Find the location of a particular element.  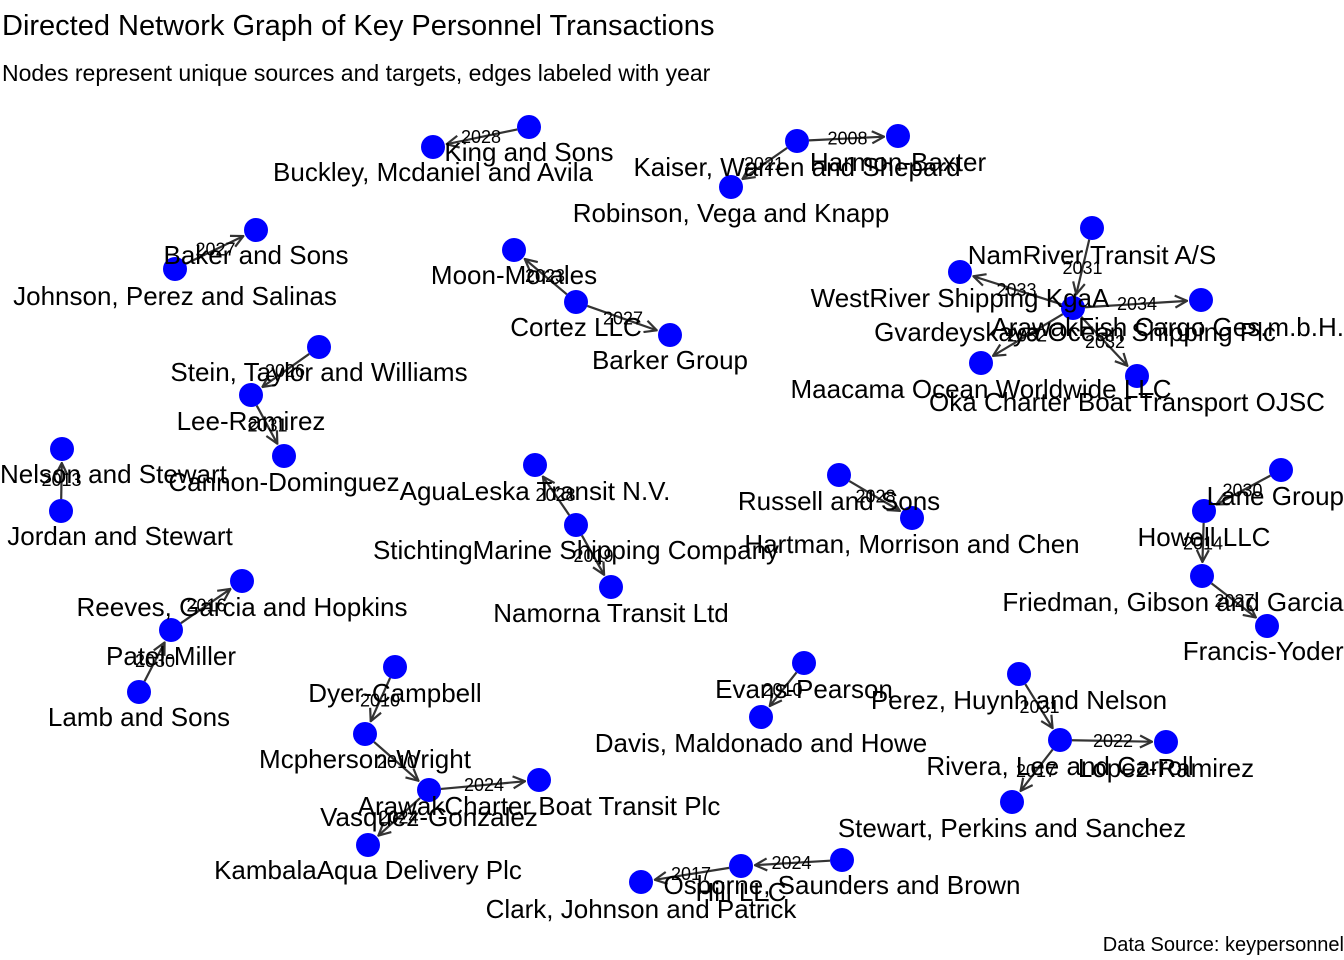

node-label: ArawakFish Cargo Ges.m.b.H. is located at coordinates (1167, 327).